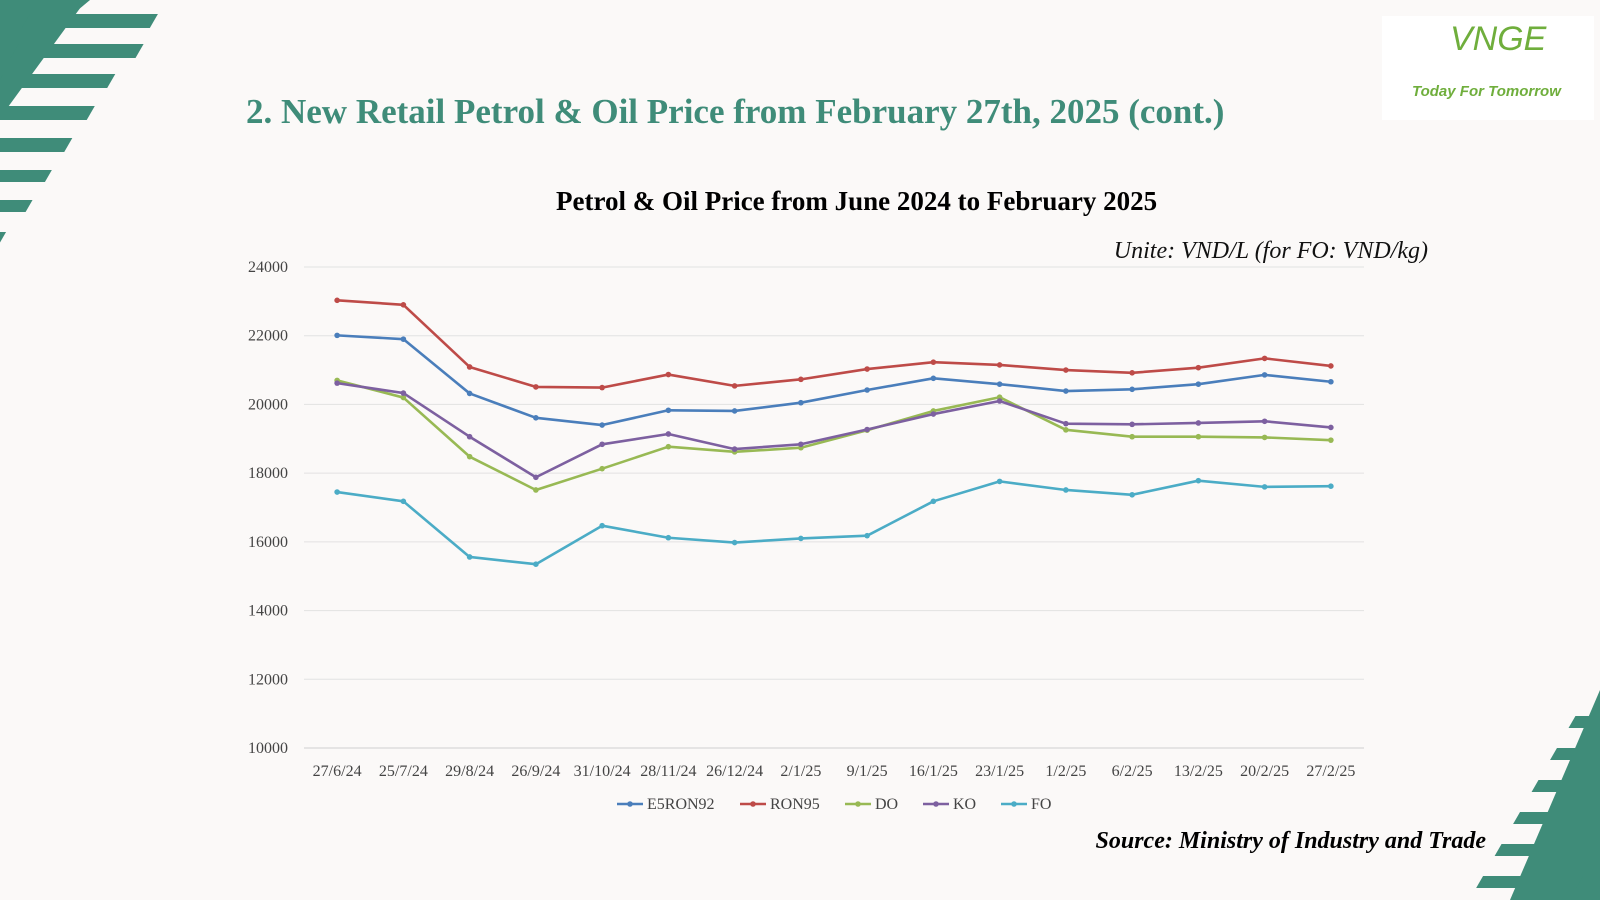 Image resolution: width=1600 pixels, height=900 pixels. Describe the element at coordinates (867, 771) in the screenshot. I see `x-tick-label: 9/1/25` at that location.